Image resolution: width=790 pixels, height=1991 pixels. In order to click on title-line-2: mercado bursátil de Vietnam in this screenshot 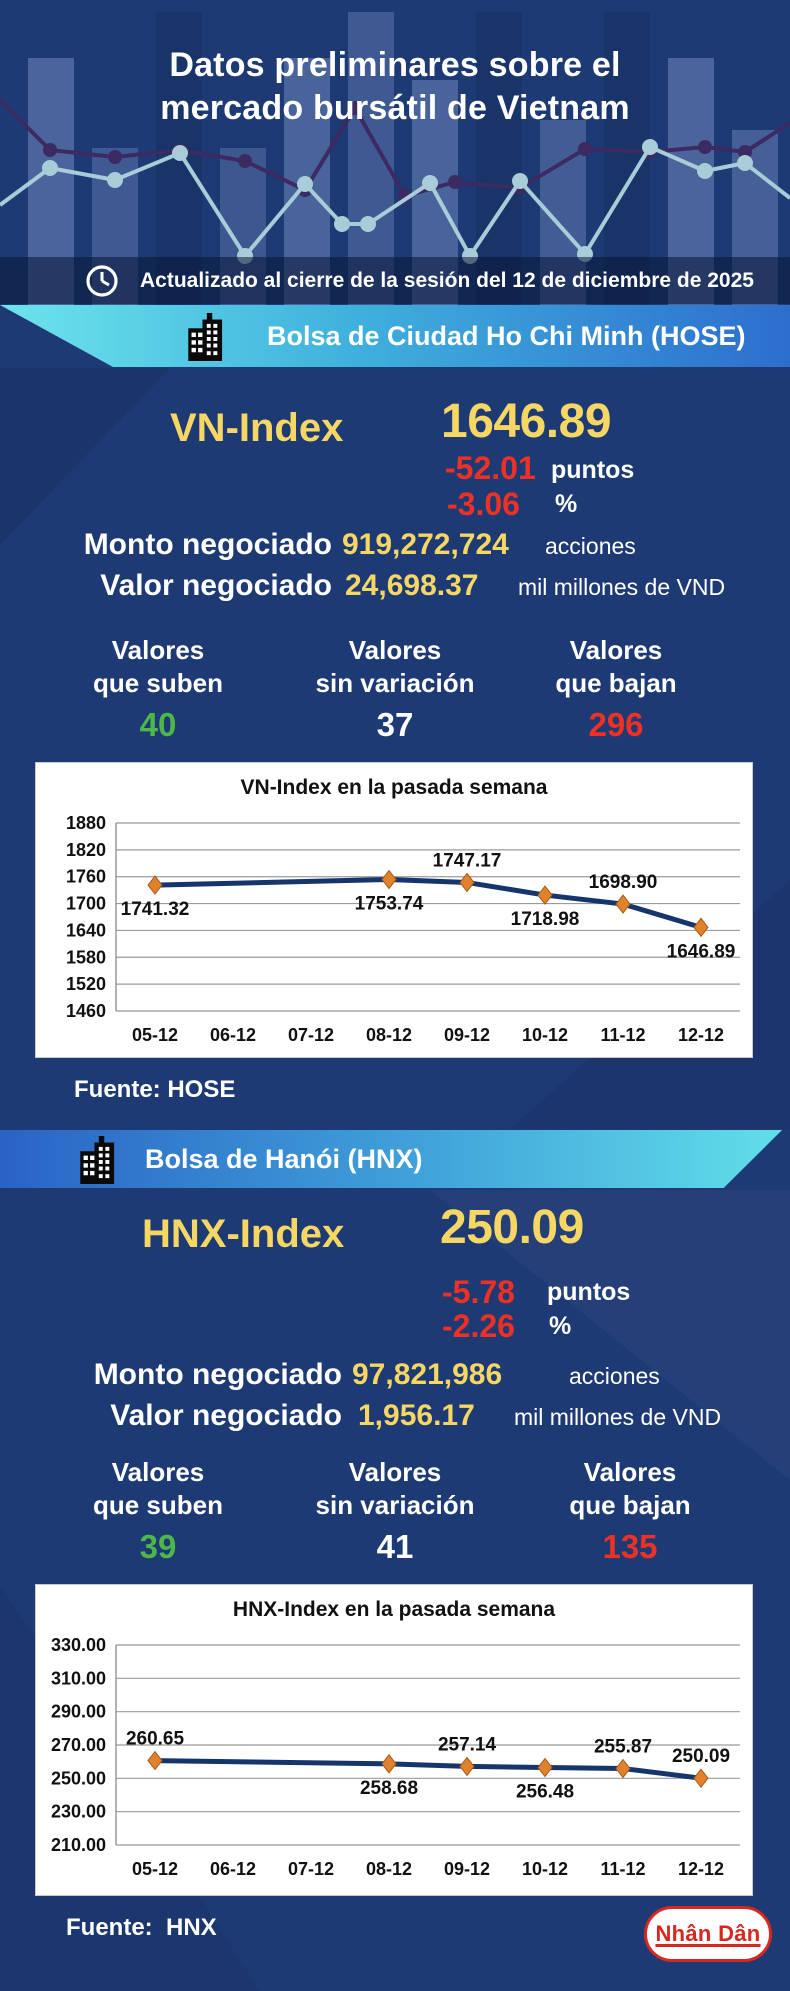, I will do `click(395, 108)`.